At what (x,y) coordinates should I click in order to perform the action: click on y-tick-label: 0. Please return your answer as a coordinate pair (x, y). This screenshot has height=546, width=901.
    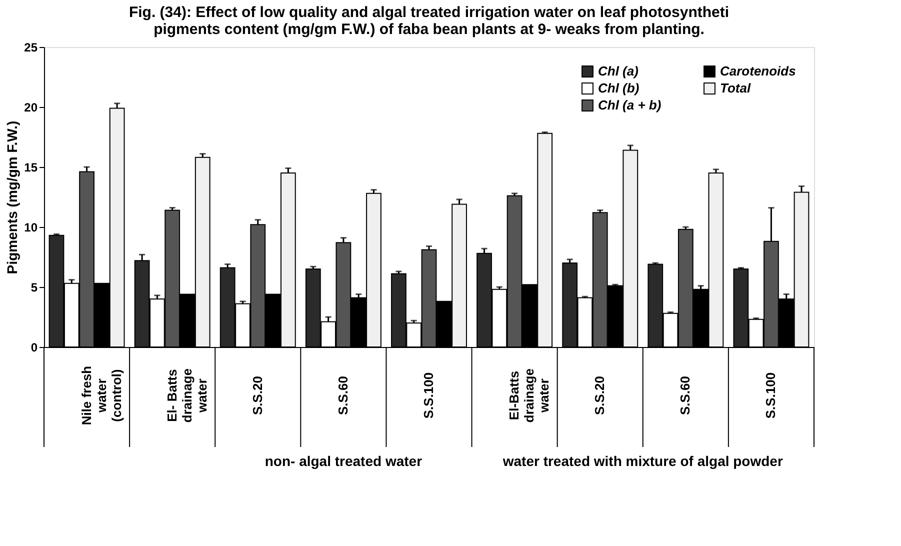
    Looking at the image, I should click on (34, 347).